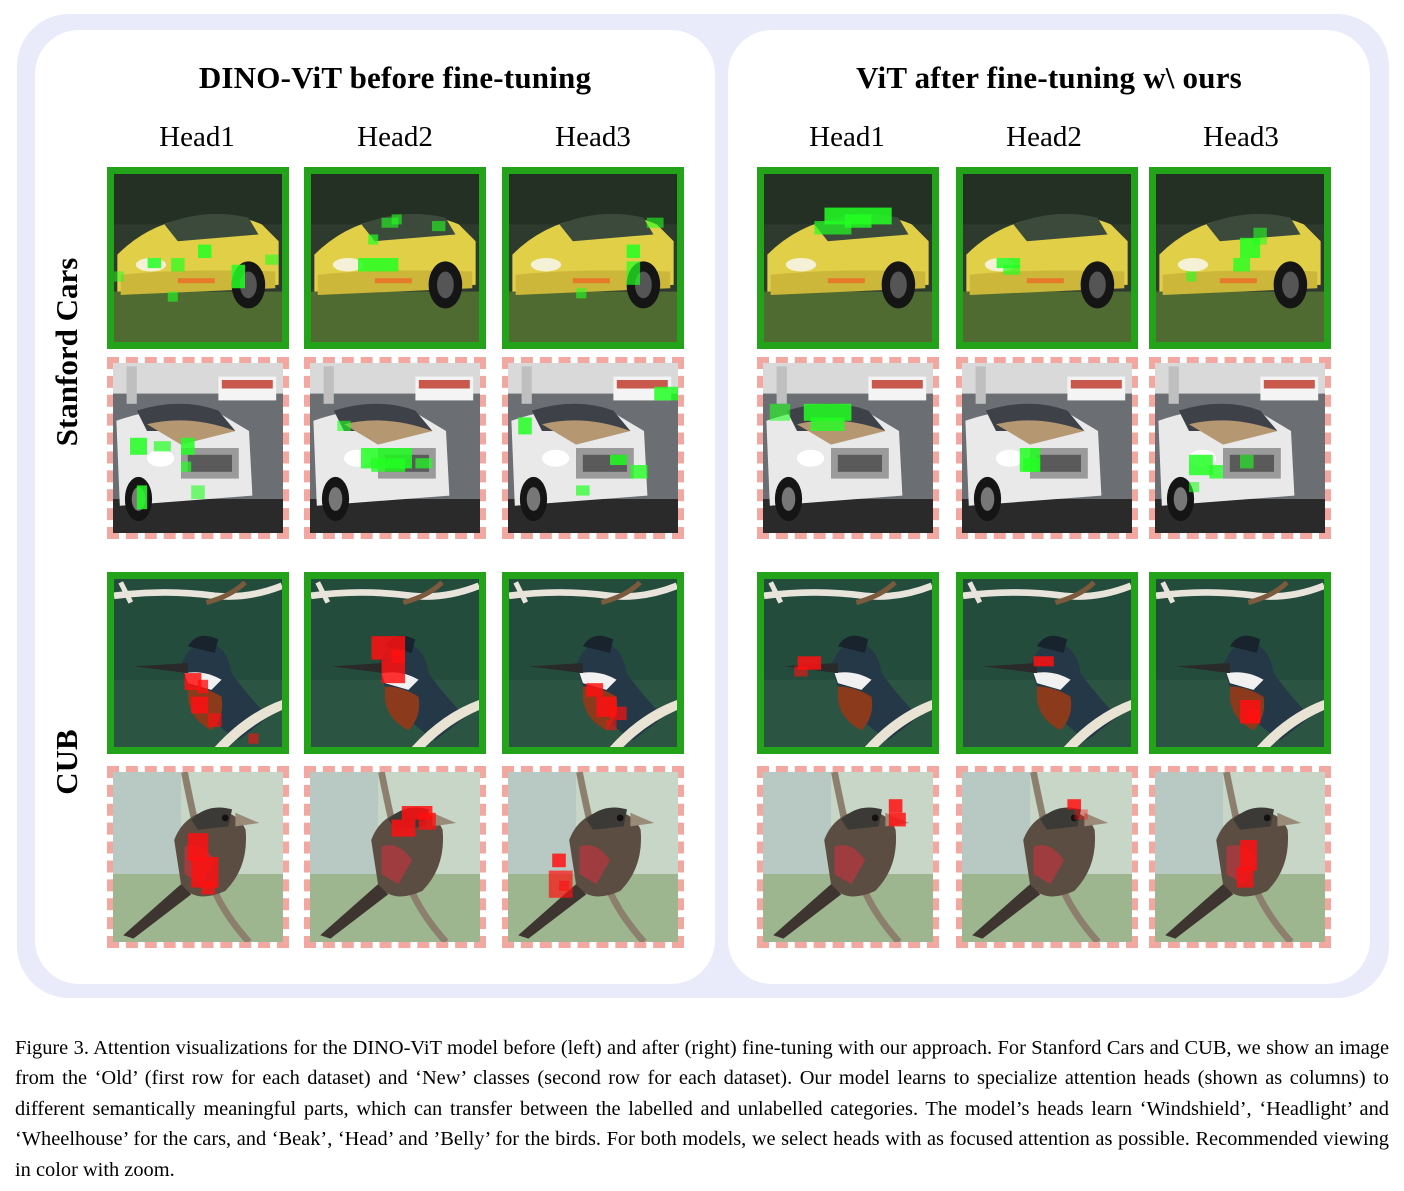 This screenshot has width=1404, height=1191. What do you see at coordinates (197, 137) in the screenshot?
I see `head1-label-before: Head1` at bounding box center [197, 137].